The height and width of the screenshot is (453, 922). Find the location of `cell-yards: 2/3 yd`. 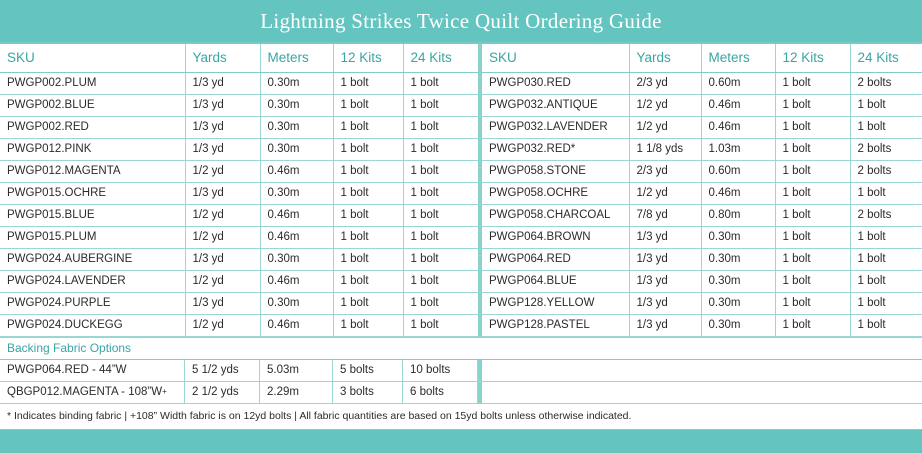

cell-yards: 2/3 yd is located at coordinates (665, 171).